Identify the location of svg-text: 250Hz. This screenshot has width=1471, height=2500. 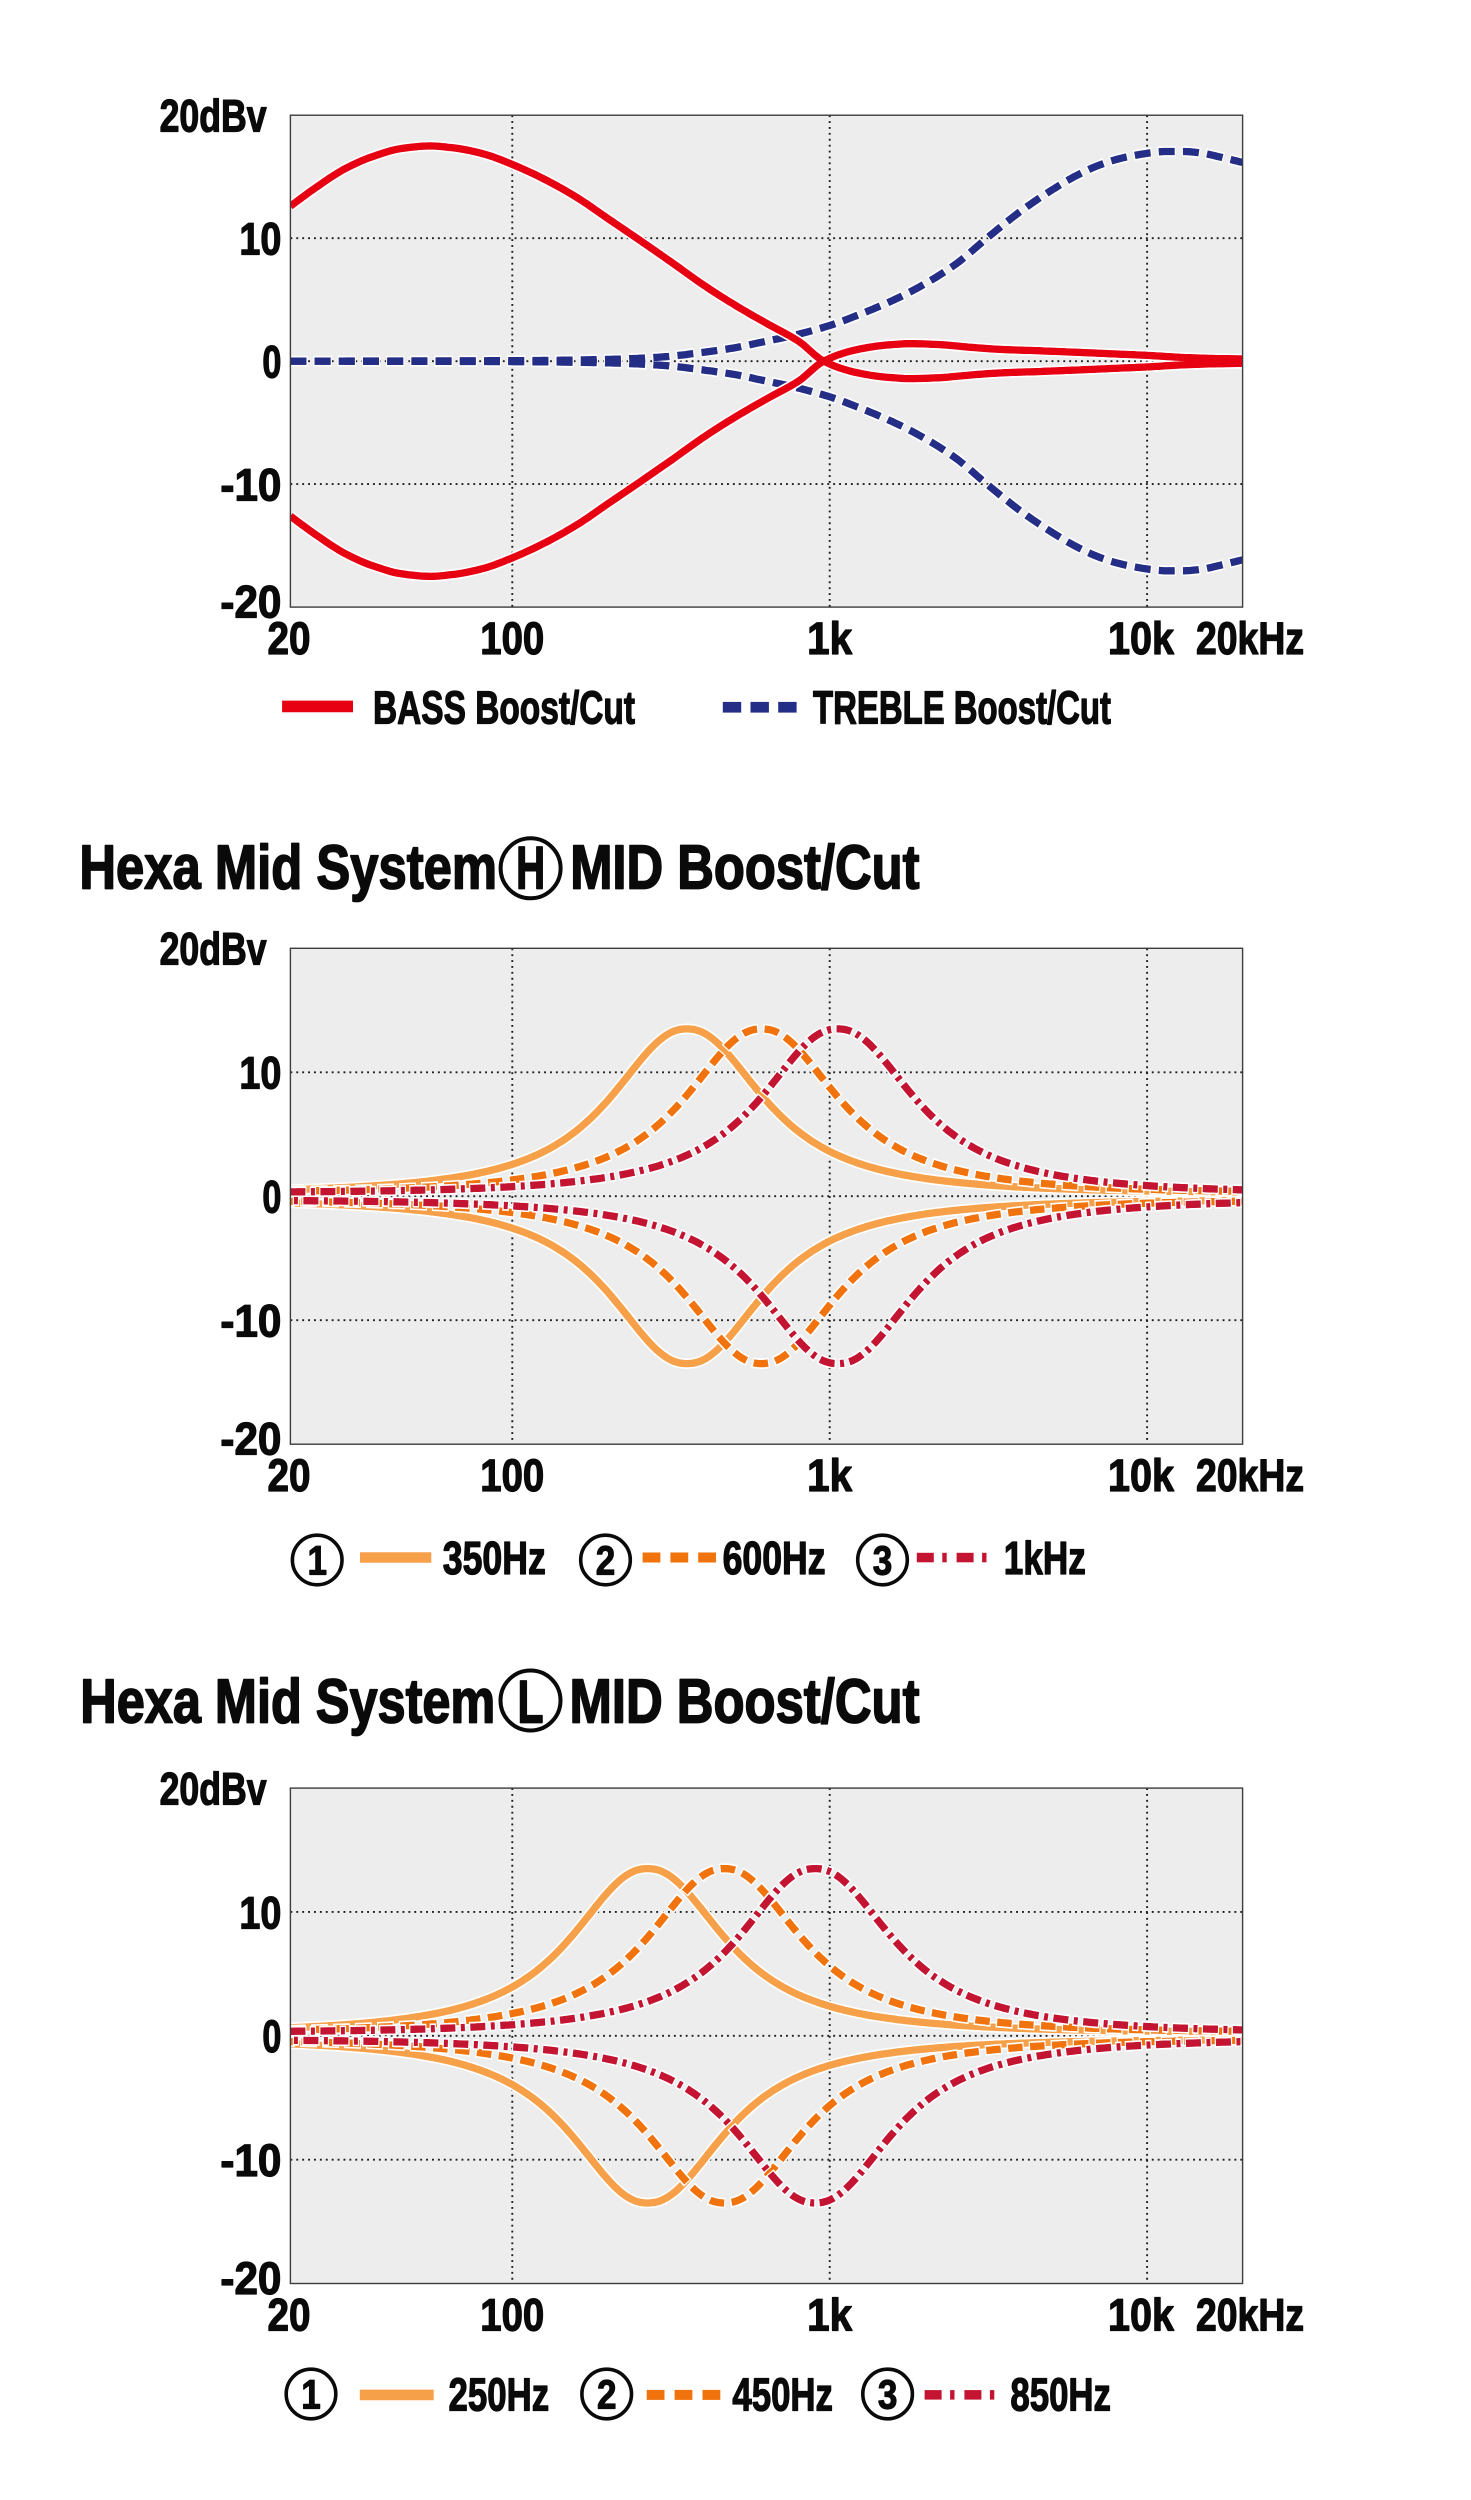
(499, 2395).